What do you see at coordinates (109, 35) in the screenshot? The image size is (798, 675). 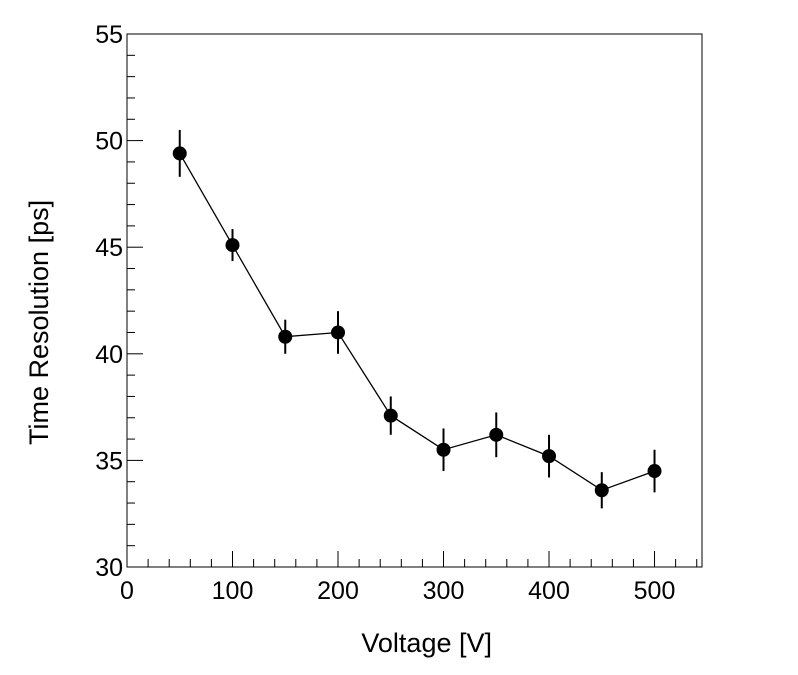 I see `y-tick-label: 55` at bounding box center [109, 35].